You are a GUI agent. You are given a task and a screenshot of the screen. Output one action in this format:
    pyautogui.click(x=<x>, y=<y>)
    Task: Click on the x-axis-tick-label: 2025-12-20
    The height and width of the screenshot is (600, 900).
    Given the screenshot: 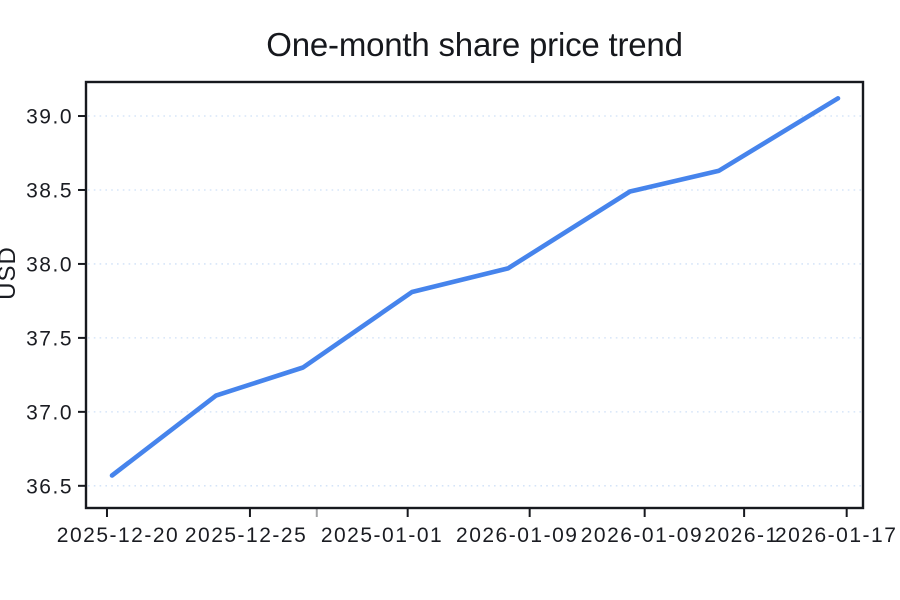 What is the action you would take?
    pyautogui.click(x=118, y=535)
    